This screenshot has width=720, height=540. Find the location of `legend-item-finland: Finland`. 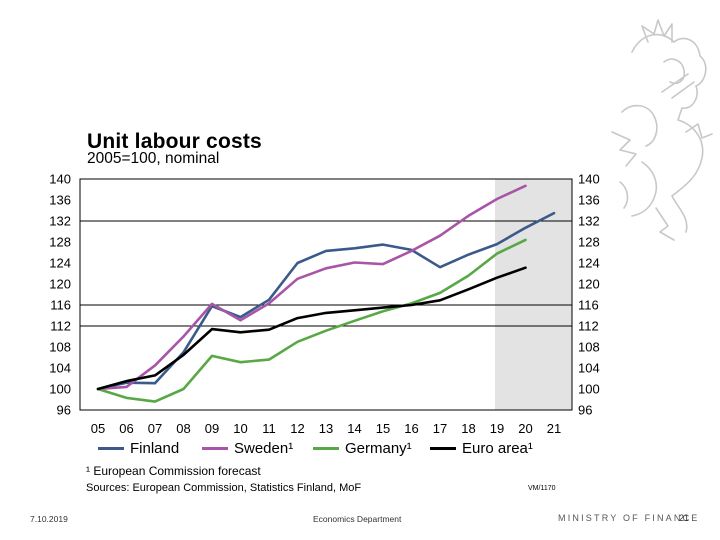

legend-item-finland: Finland is located at coordinates (138, 448).